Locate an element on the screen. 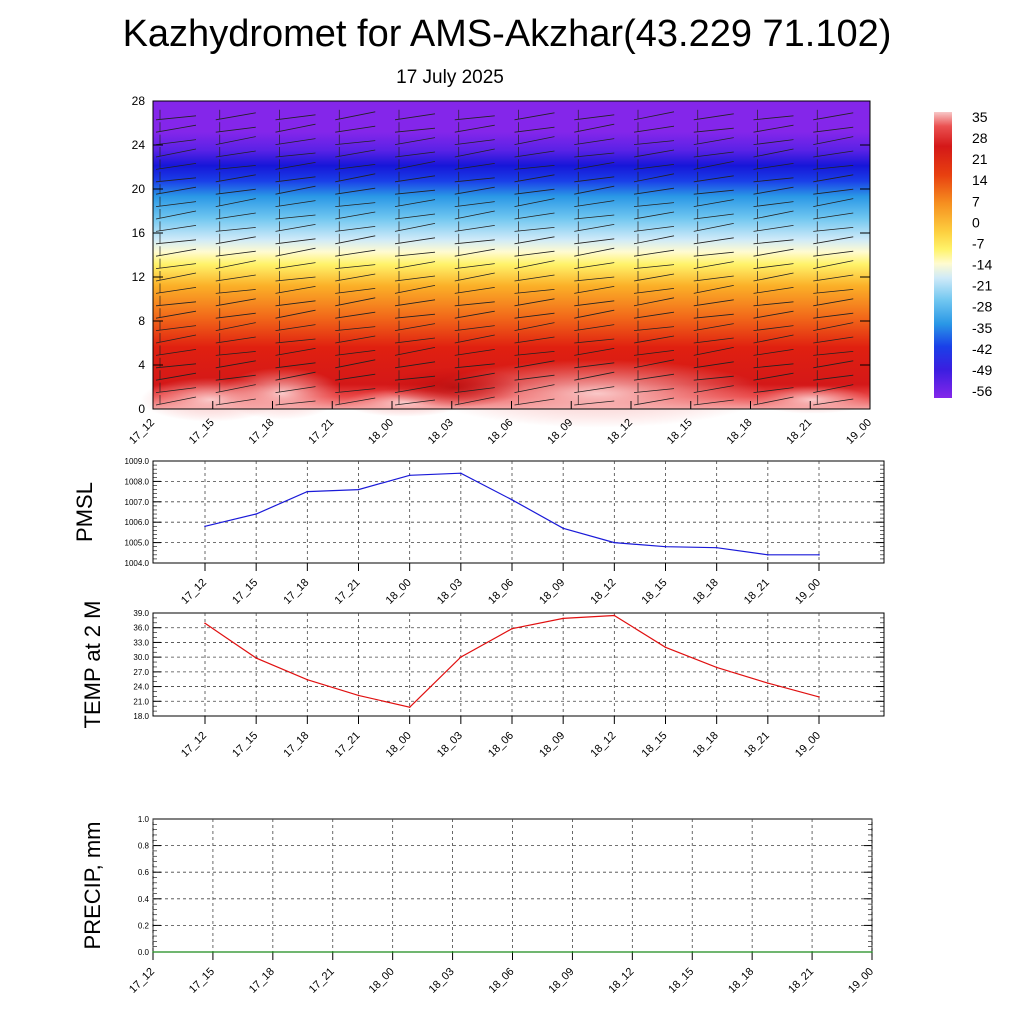  x-tick-label: 17_21 is located at coordinates (348, 745).